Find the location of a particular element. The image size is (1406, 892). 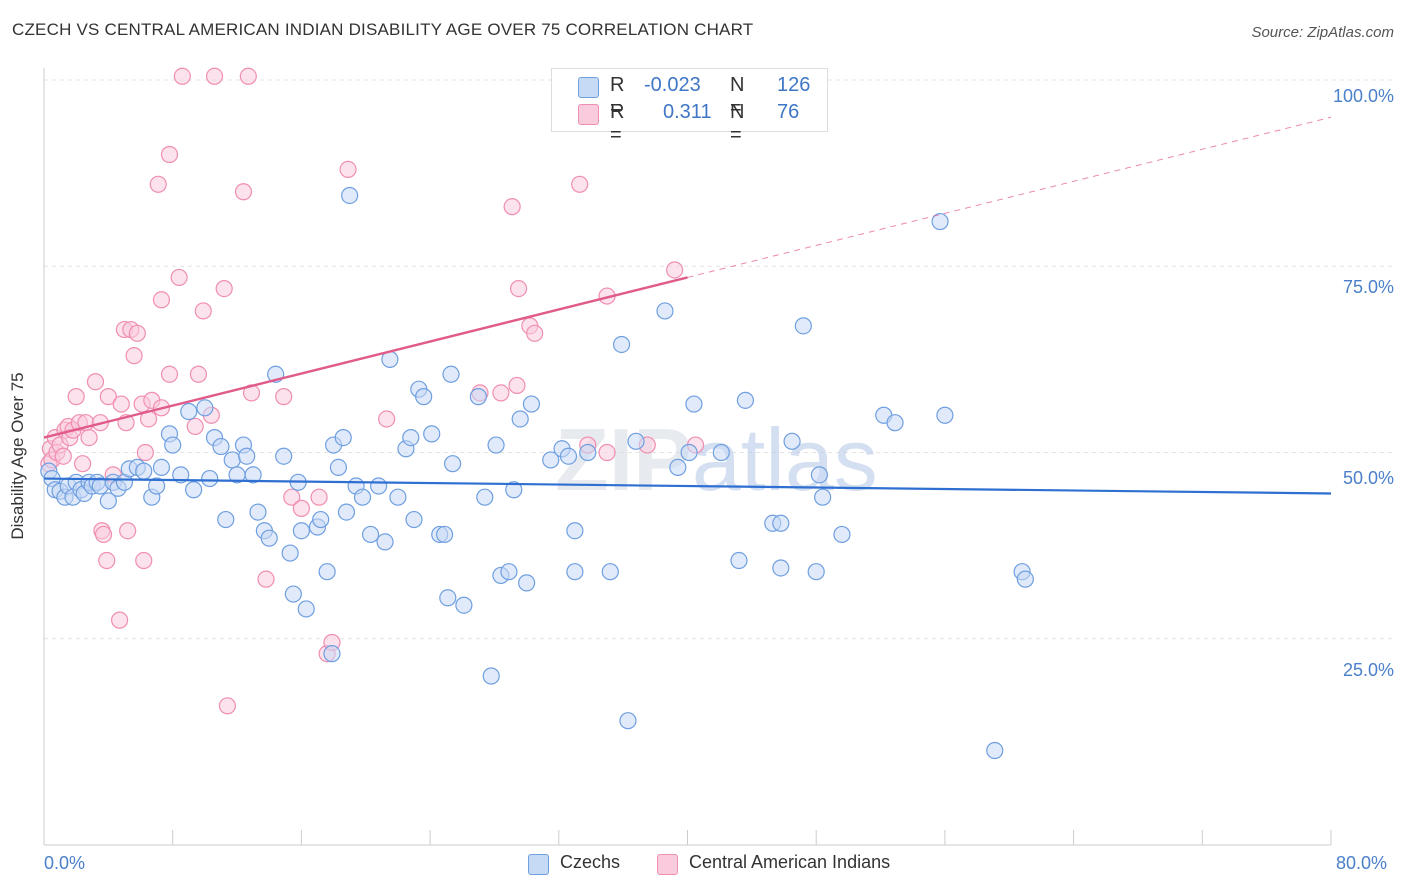

czechs-trend-line is located at coordinates (687, 486).